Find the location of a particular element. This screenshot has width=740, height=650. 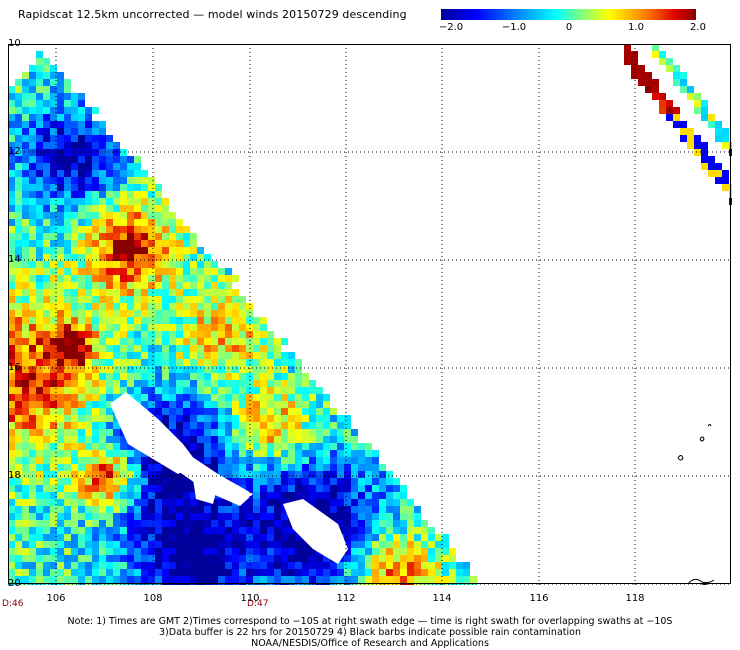

lat-label: 14 is located at coordinates (14, 259).